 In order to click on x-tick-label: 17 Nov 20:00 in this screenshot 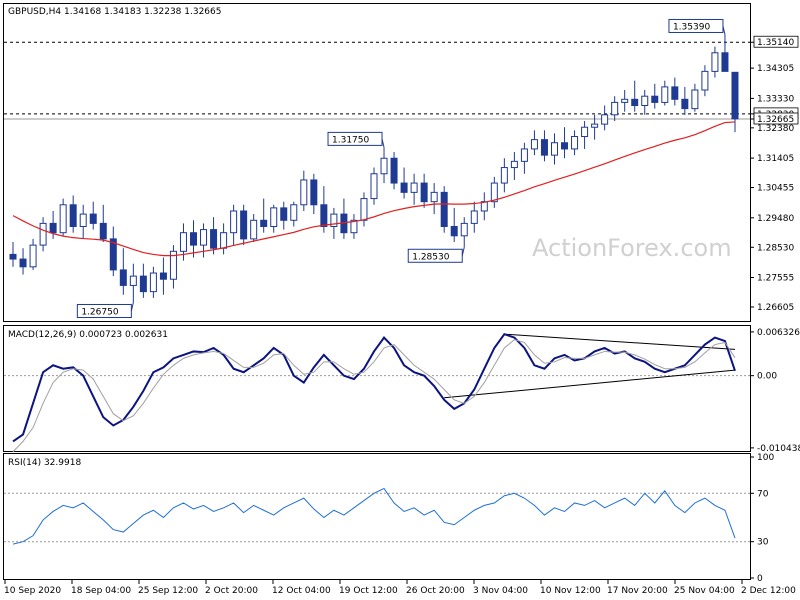, I will do `click(637, 591)`.